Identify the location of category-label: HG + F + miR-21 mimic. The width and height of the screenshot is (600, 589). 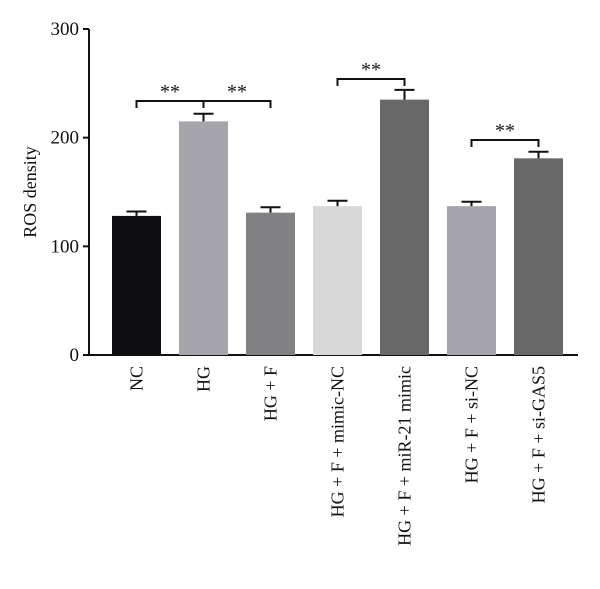
(405, 456).